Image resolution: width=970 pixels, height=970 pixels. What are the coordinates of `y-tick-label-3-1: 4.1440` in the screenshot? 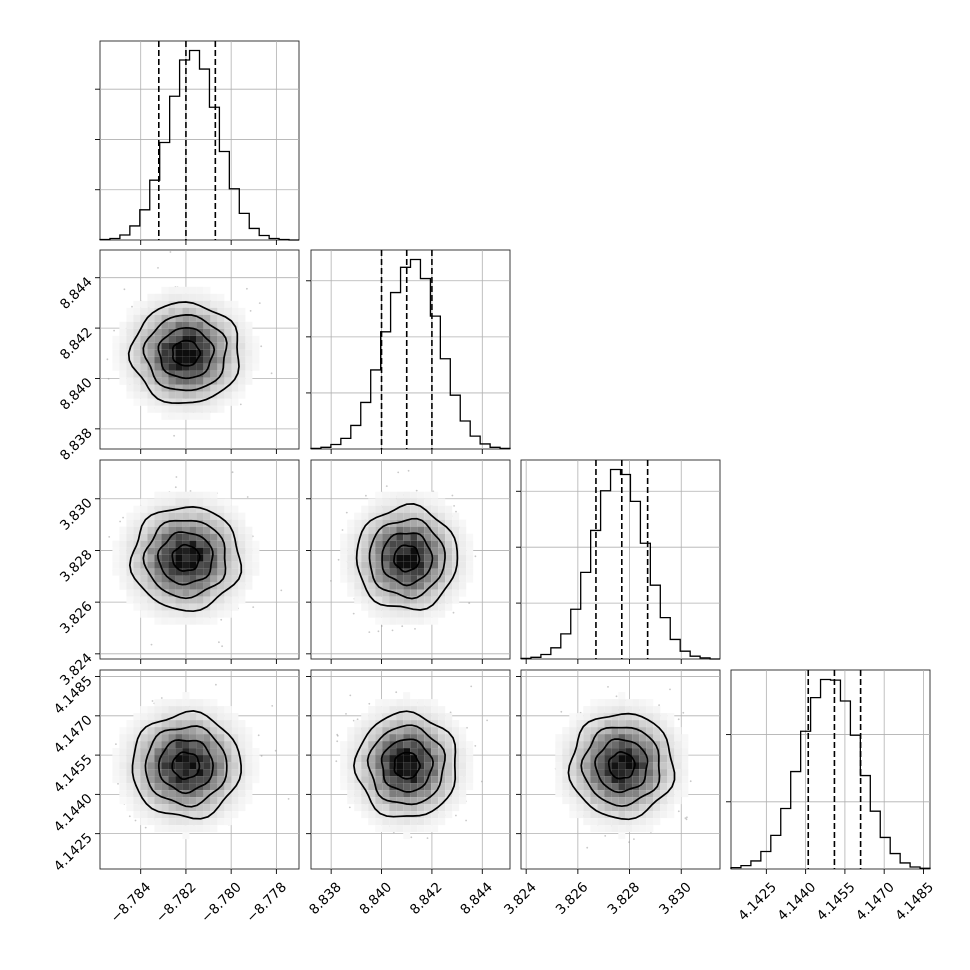 It's located at (73, 813).